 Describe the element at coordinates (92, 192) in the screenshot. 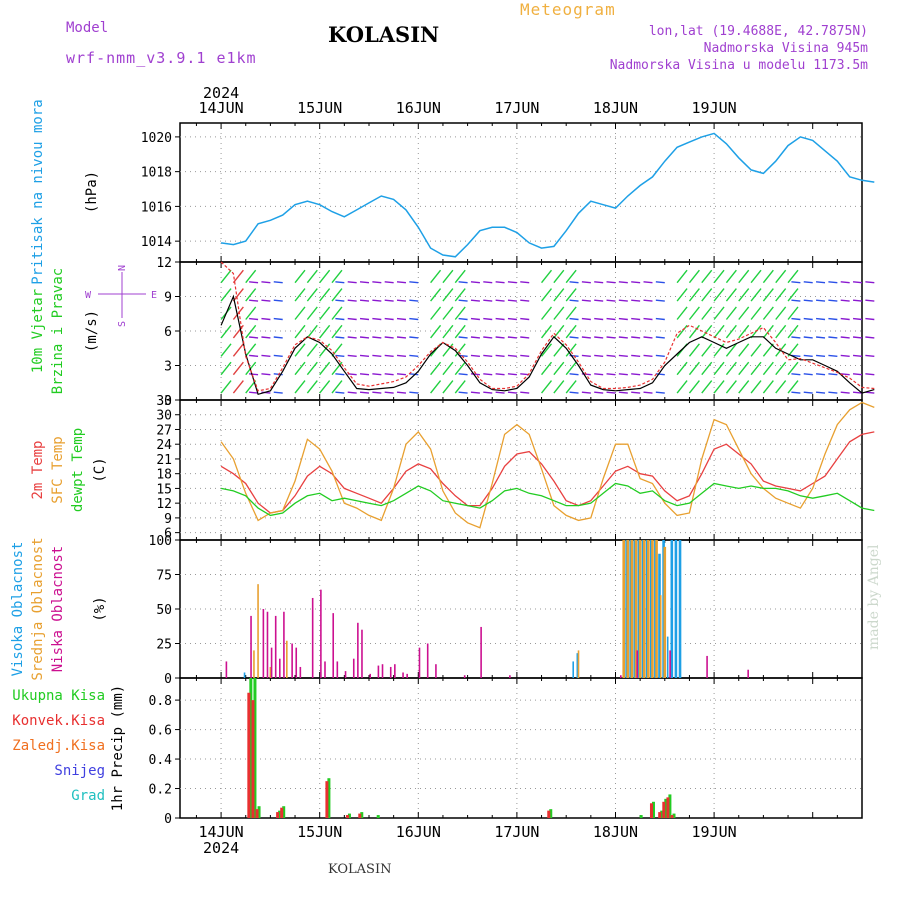

I see `pressure-unit-label: (hPa)` at that location.